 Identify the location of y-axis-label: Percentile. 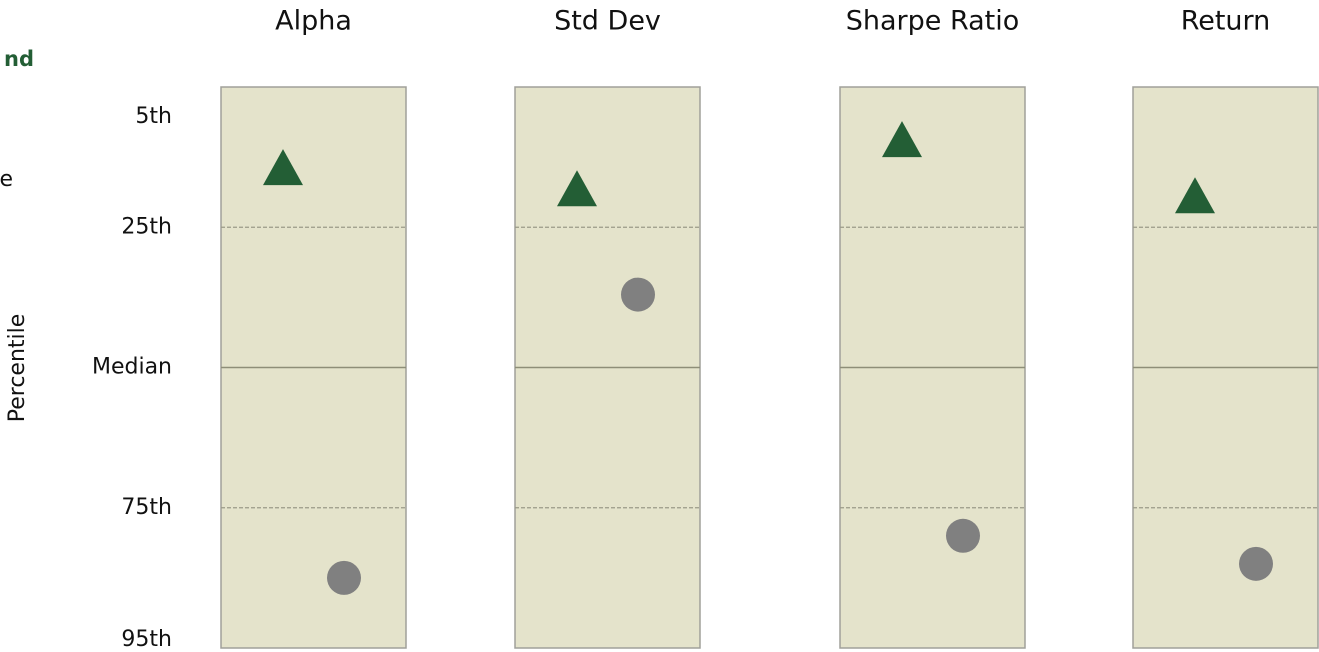
(17, 368).